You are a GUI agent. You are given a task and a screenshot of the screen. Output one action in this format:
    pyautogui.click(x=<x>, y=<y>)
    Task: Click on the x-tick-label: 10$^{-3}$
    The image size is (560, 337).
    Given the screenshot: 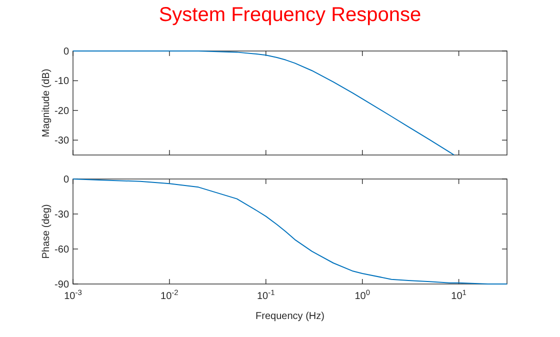 What is the action you would take?
    pyautogui.click(x=73, y=295)
    